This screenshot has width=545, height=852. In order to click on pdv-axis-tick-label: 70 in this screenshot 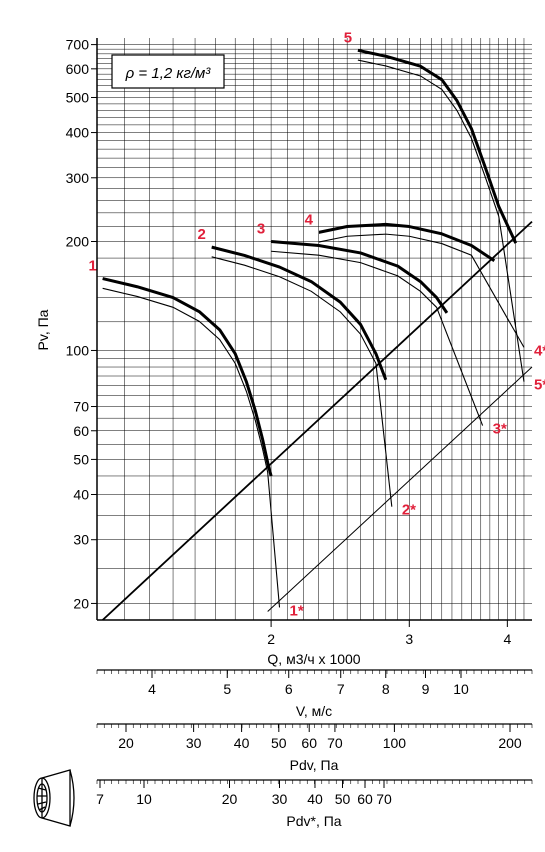, I will do `click(335, 743)`.